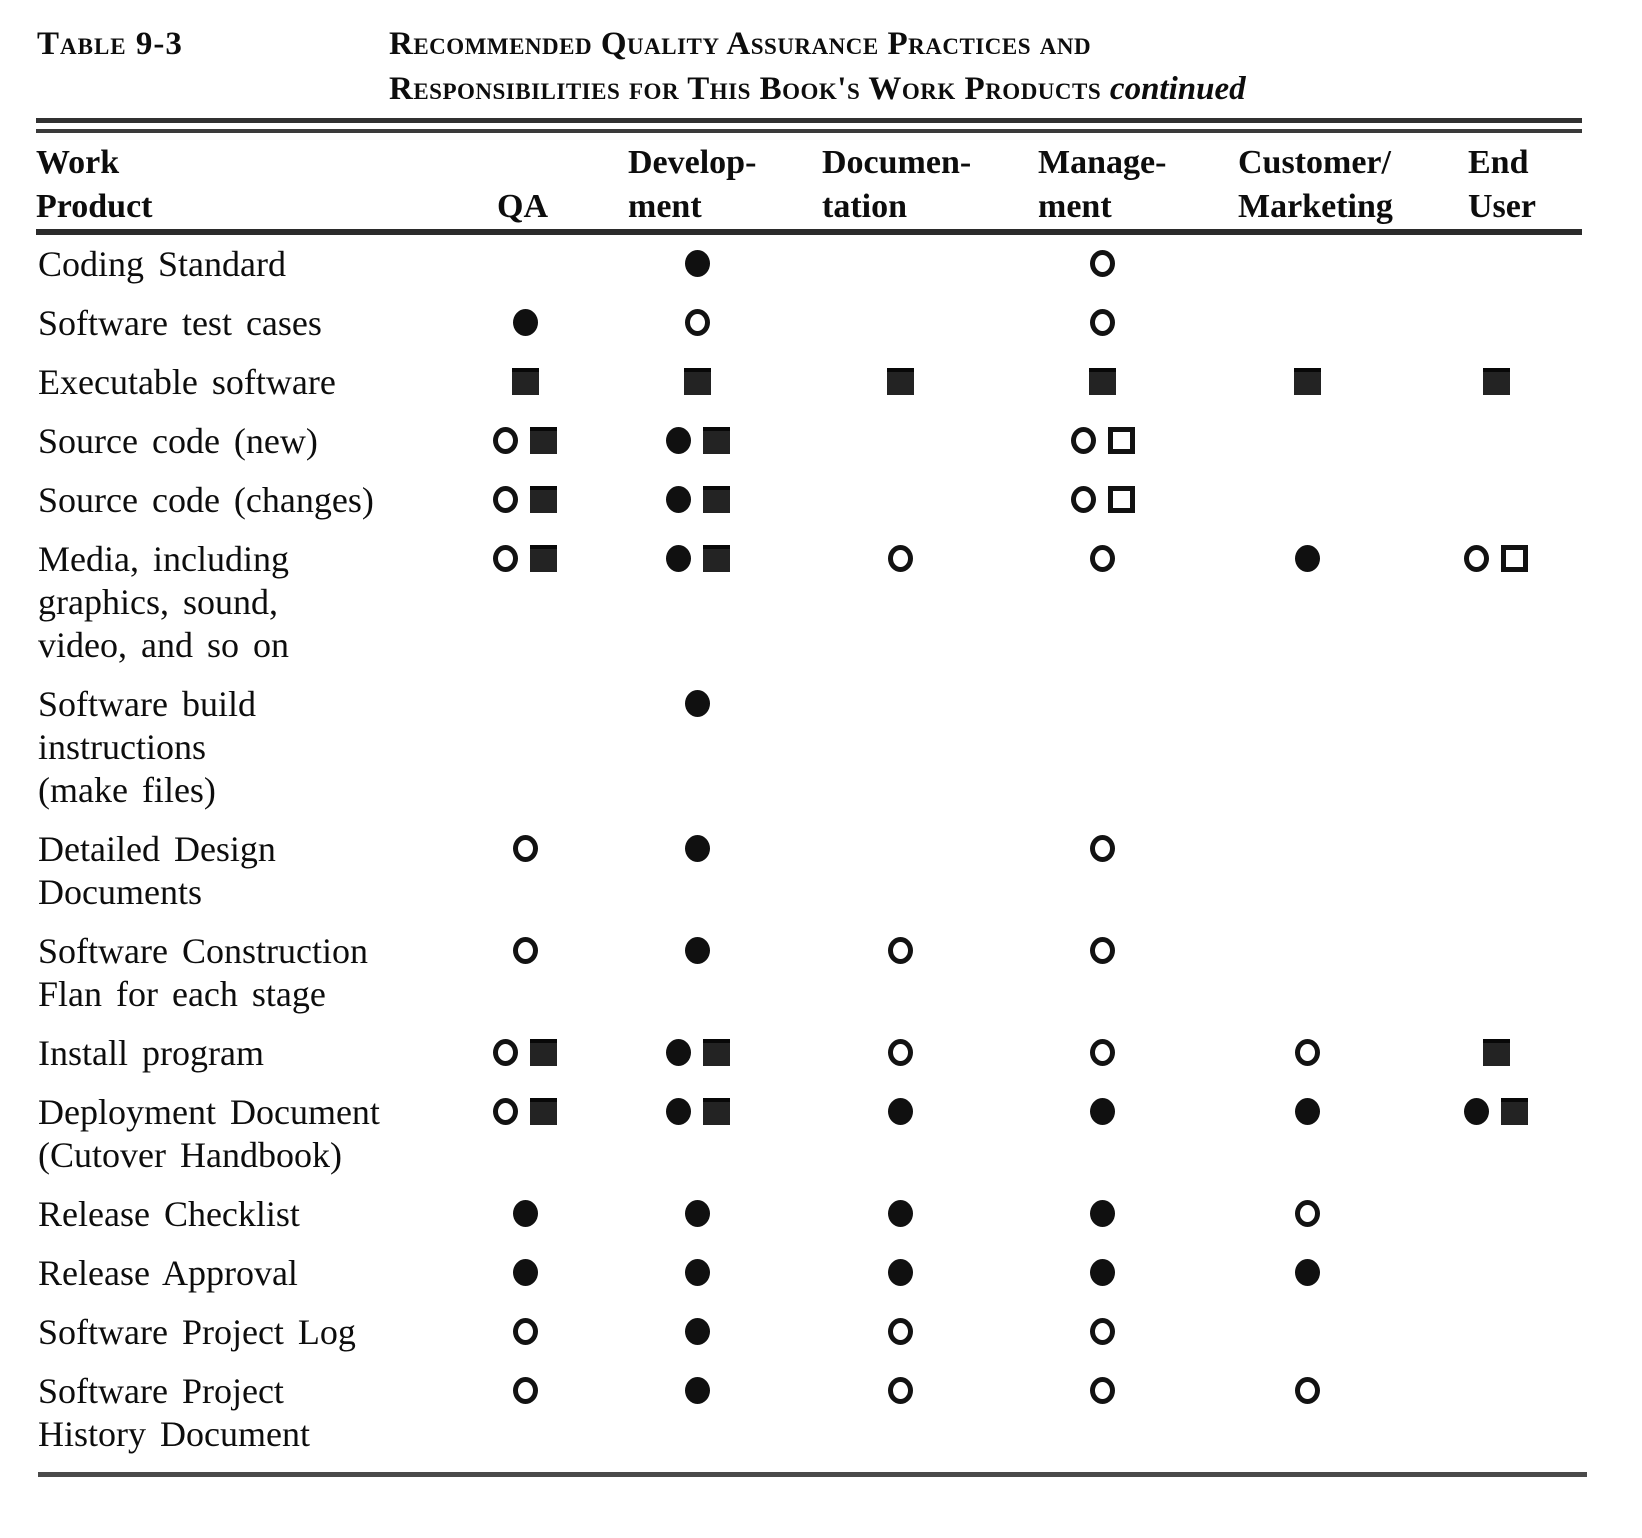 The image size is (1642, 1538). I want to click on column-header-qa: QA, so click(522, 206).